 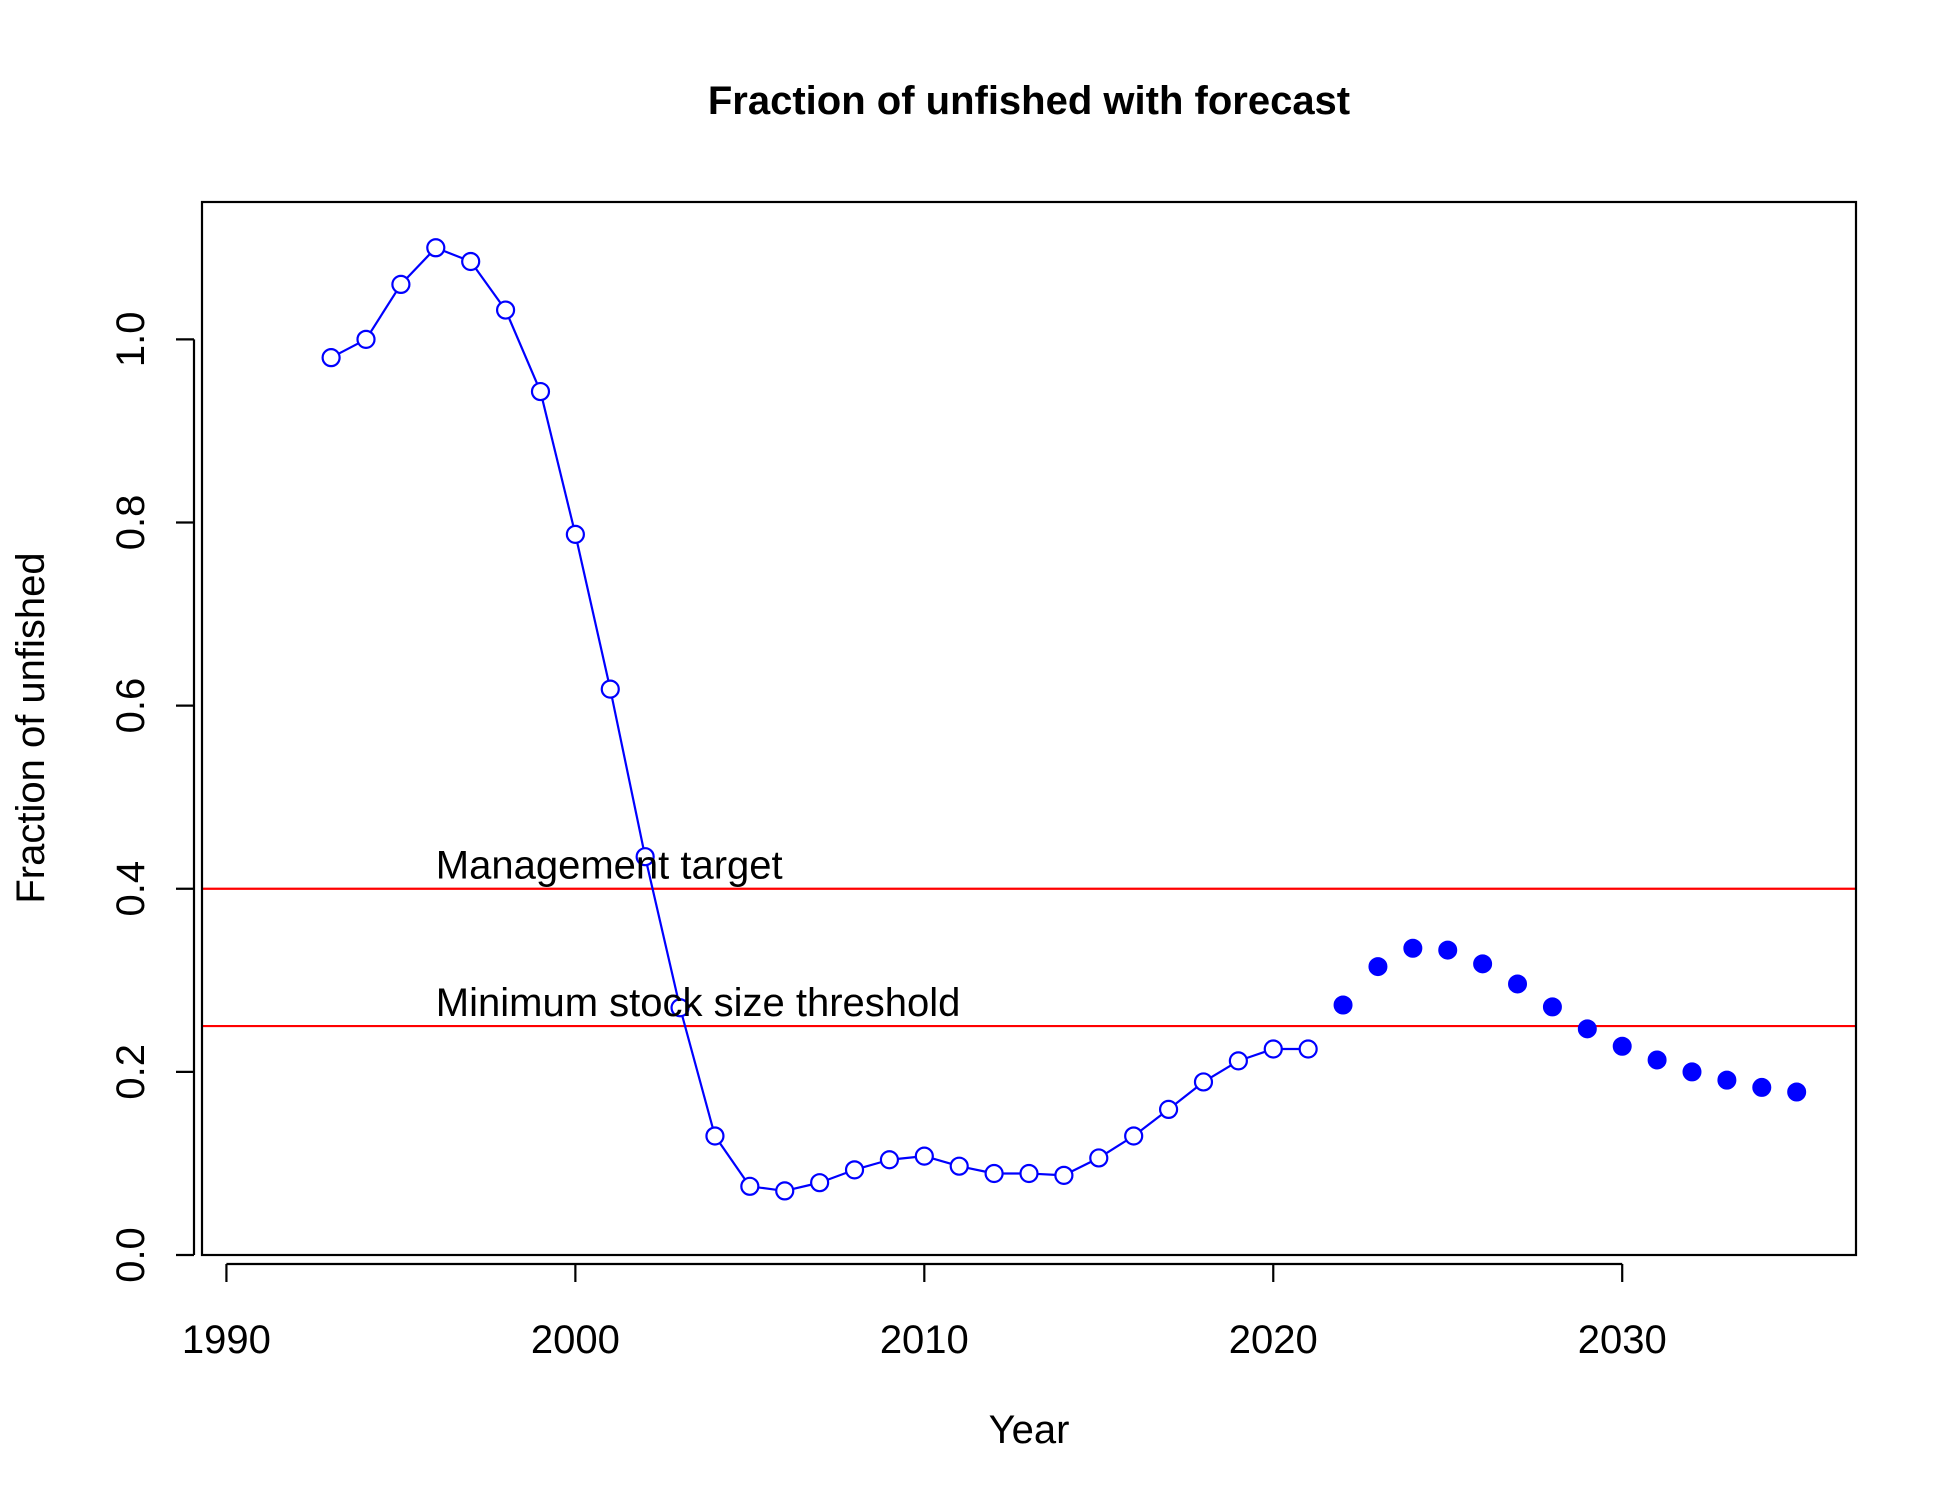 I want to click on x-tick-label: 2020, so click(x=1273, y=1340).